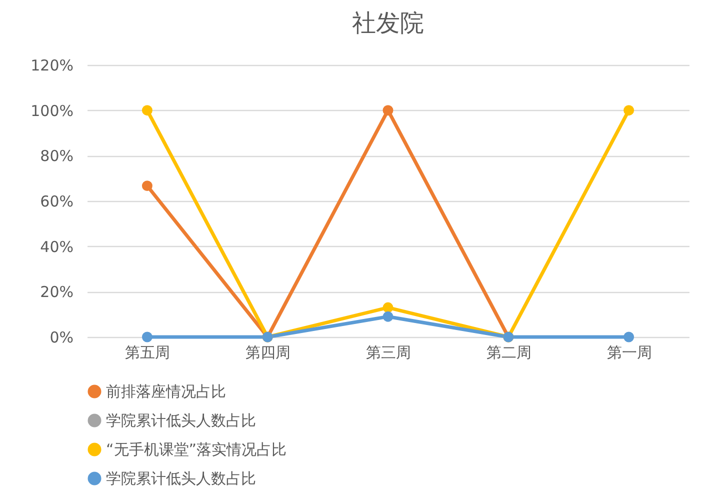  What do you see at coordinates (57, 201) in the screenshot?
I see `y-tick-label: 60%` at bounding box center [57, 201].